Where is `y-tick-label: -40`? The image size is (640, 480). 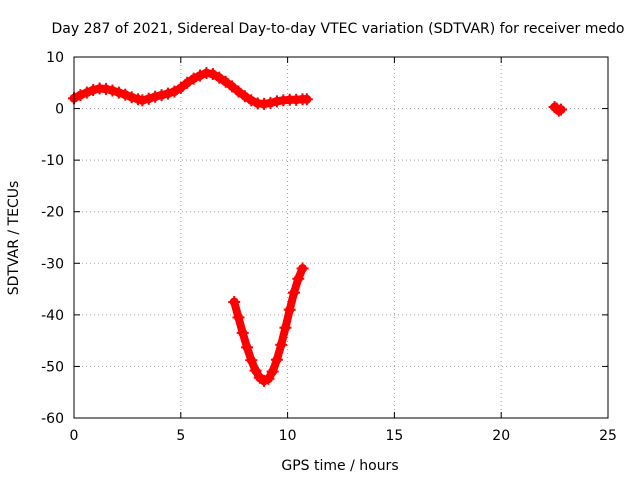 y-tick-label: -40 is located at coordinates (52, 316).